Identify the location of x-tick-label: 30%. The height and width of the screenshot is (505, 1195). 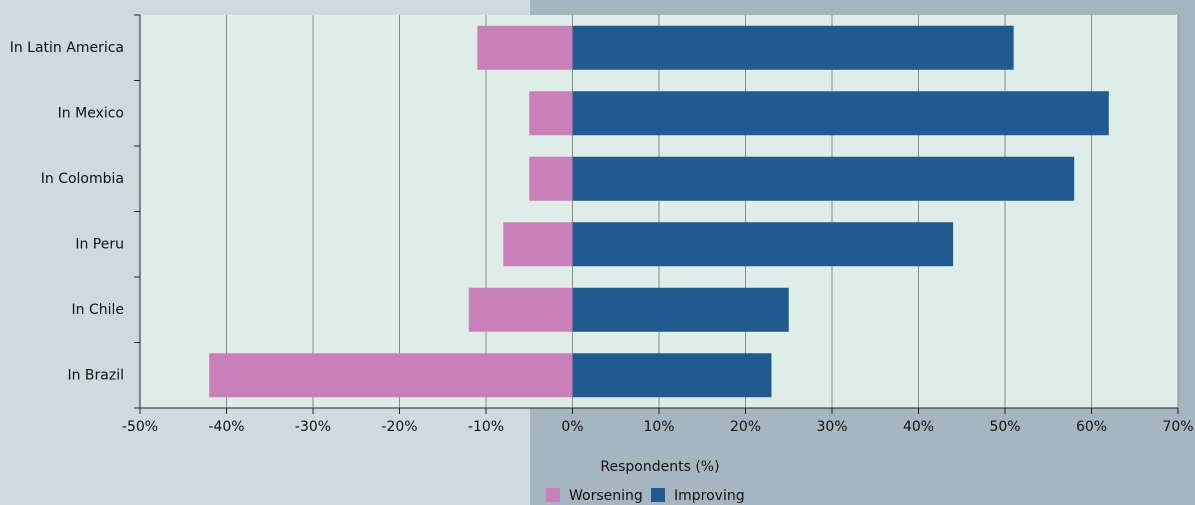
(831, 427).